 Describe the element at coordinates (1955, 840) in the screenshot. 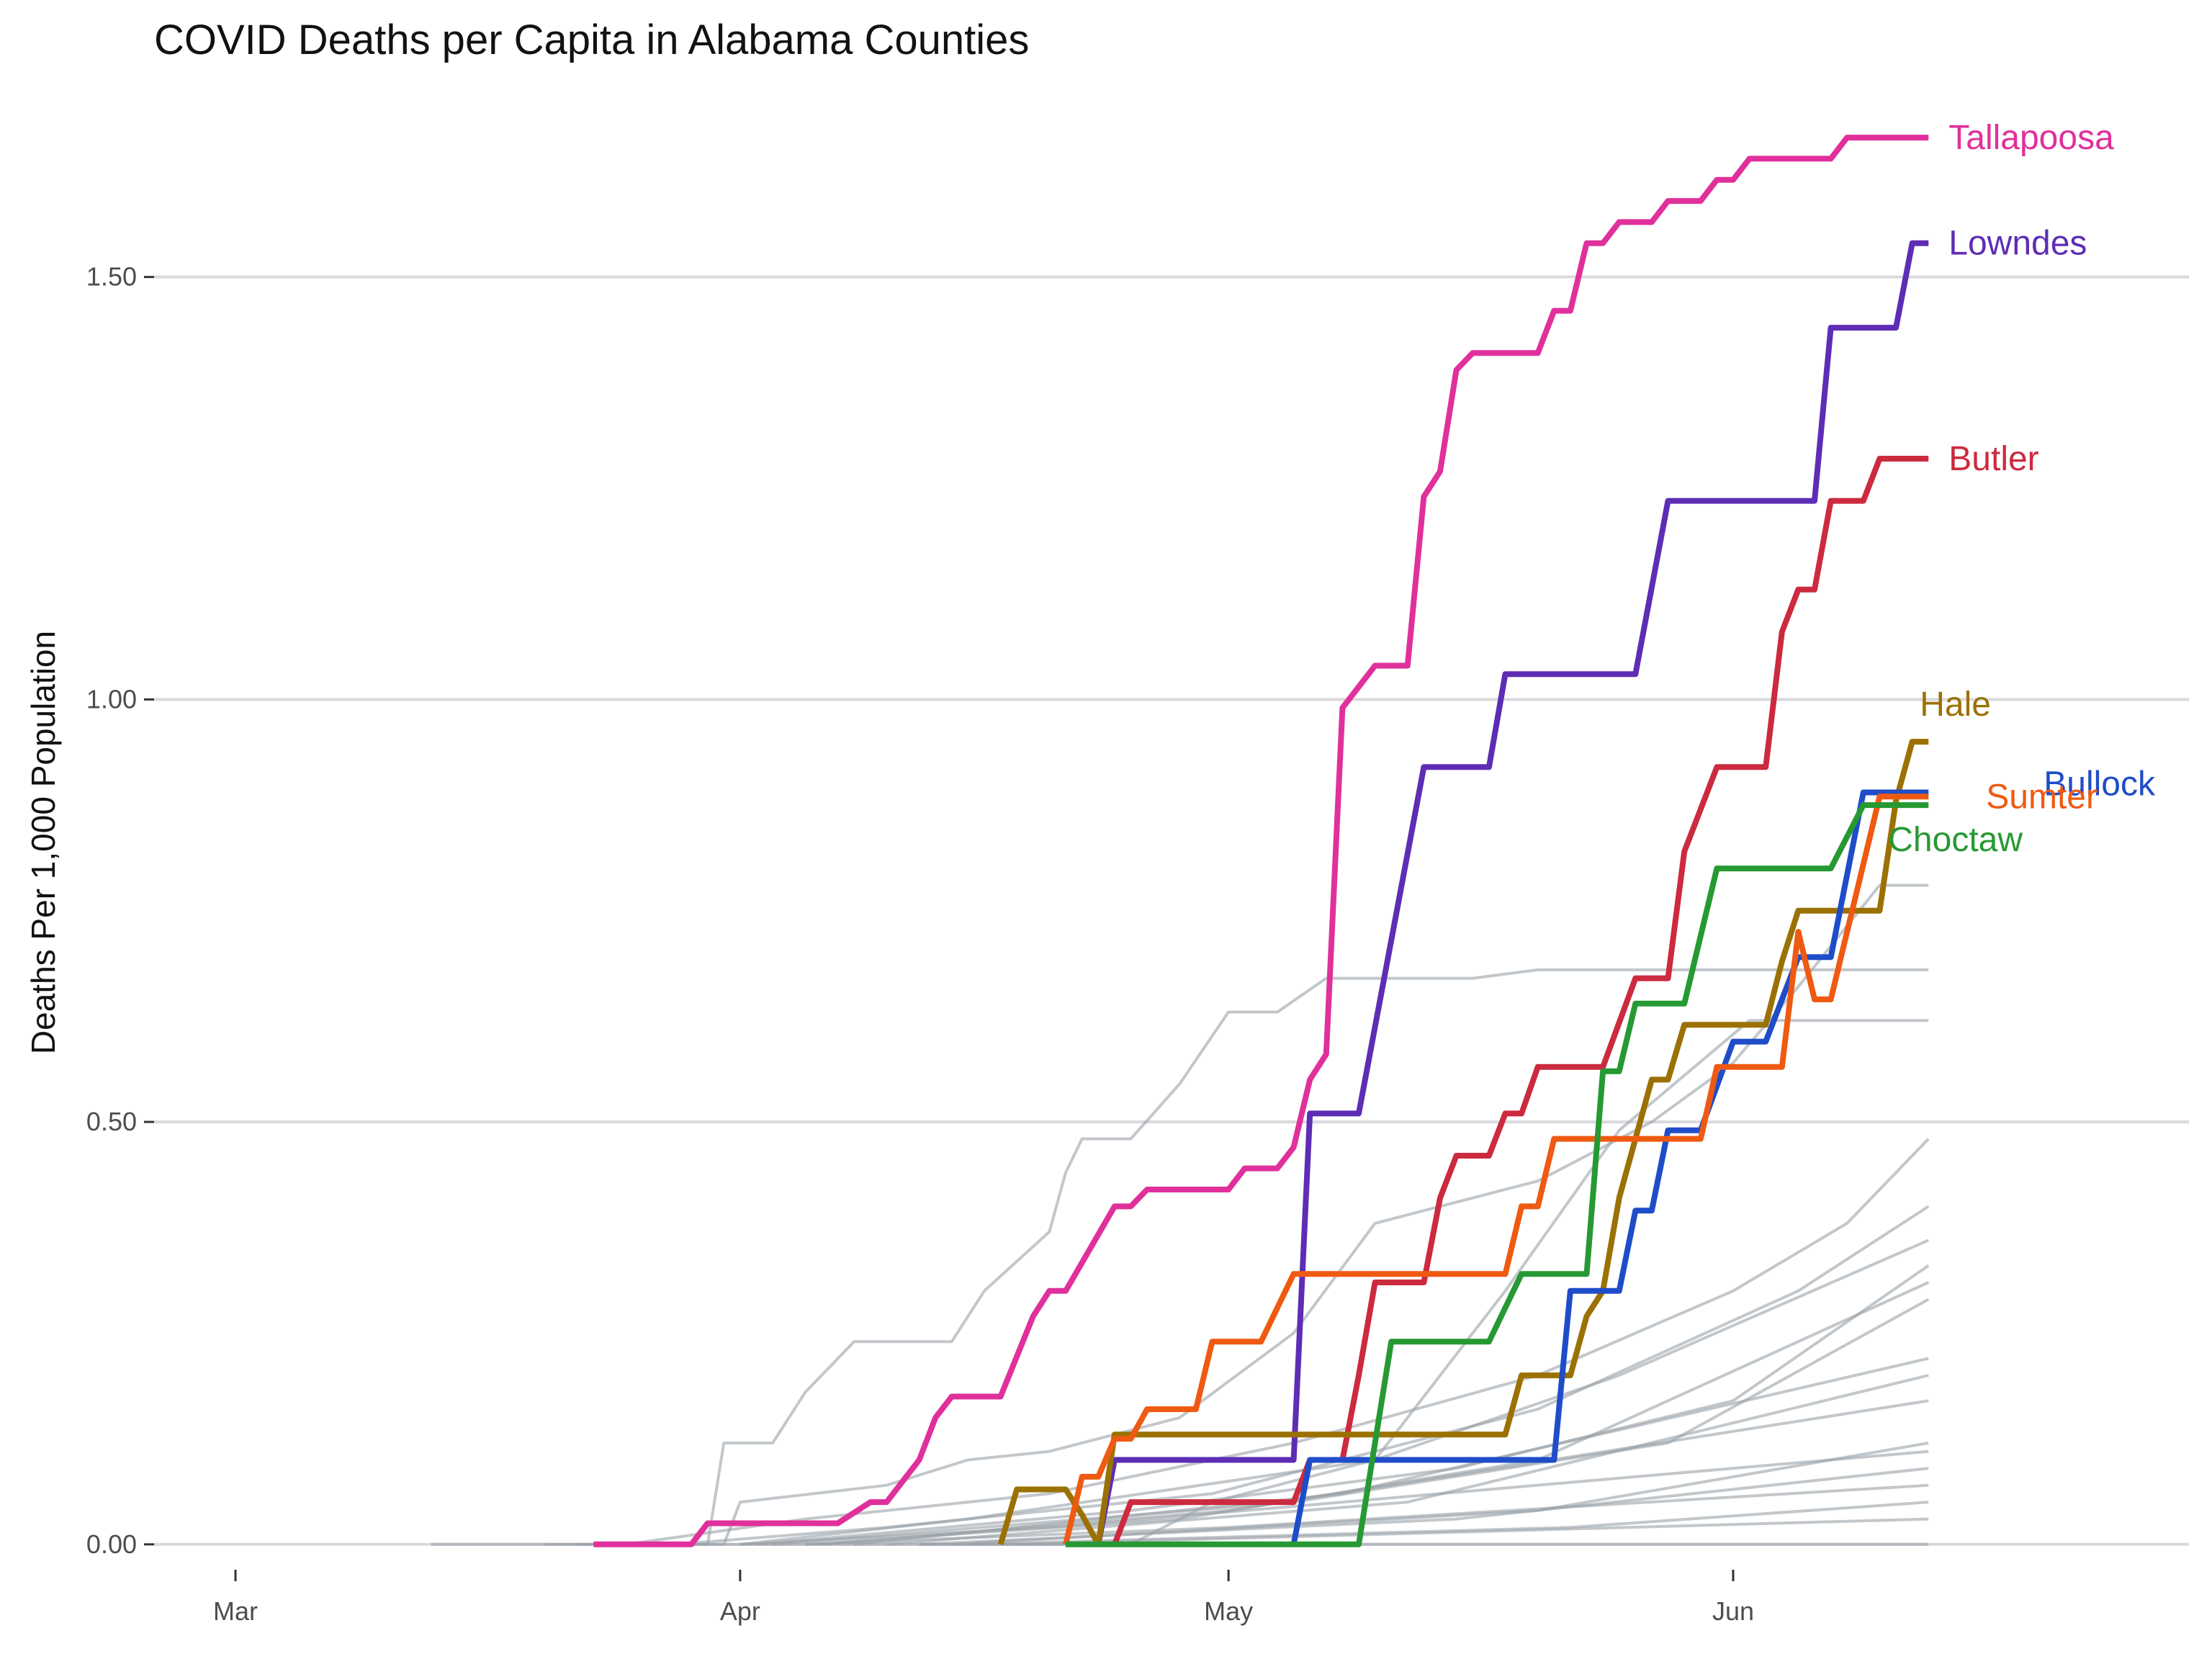

I see `series-label-choctaw: Choctaw` at that location.